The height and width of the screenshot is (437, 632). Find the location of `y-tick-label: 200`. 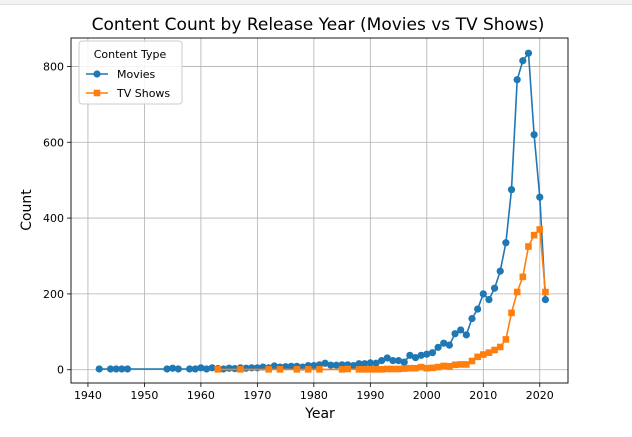

y-tick-label: 200 is located at coordinates (53, 294).